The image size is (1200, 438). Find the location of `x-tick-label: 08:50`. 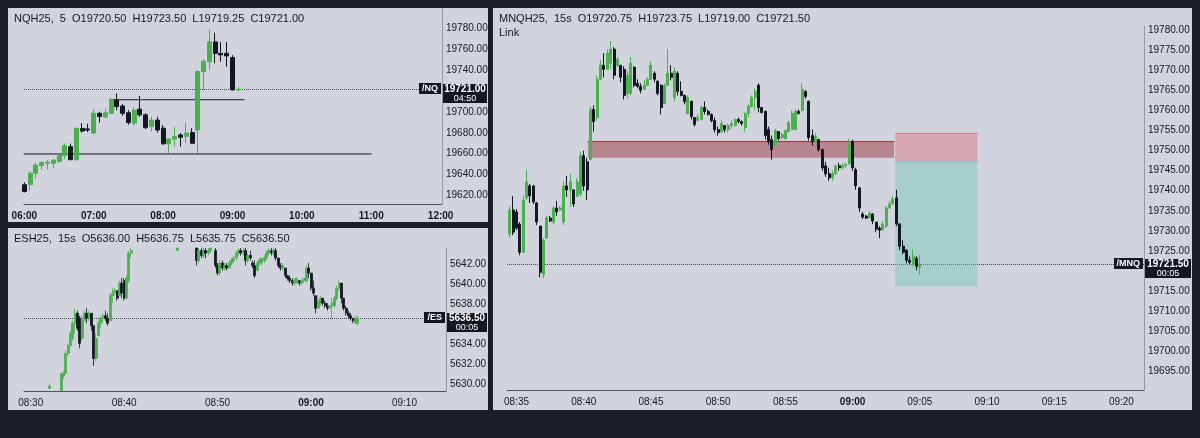

x-tick-label: 08:50 is located at coordinates (718, 401).